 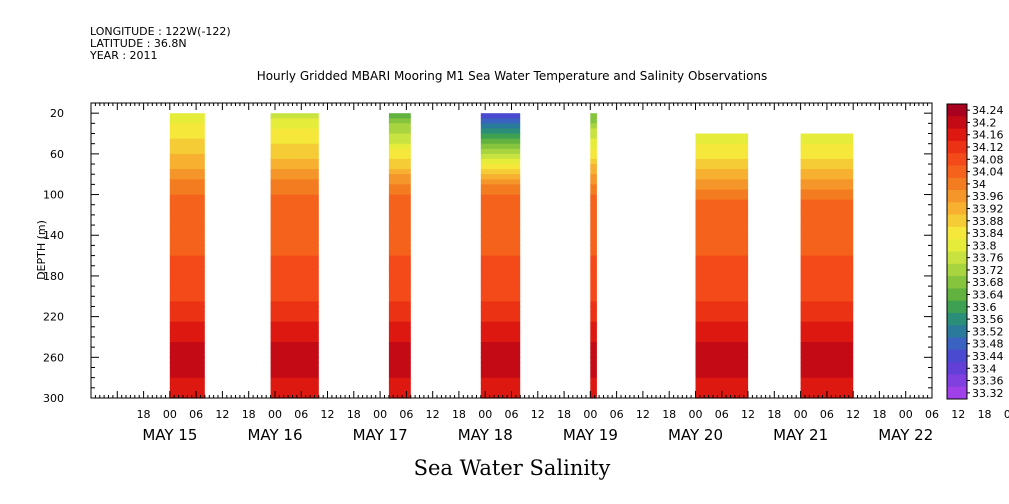 What do you see at coordinates (988, 331) in the screenshot?
I see `colorbar-label: 33.52` at bounding box center [988, 331].